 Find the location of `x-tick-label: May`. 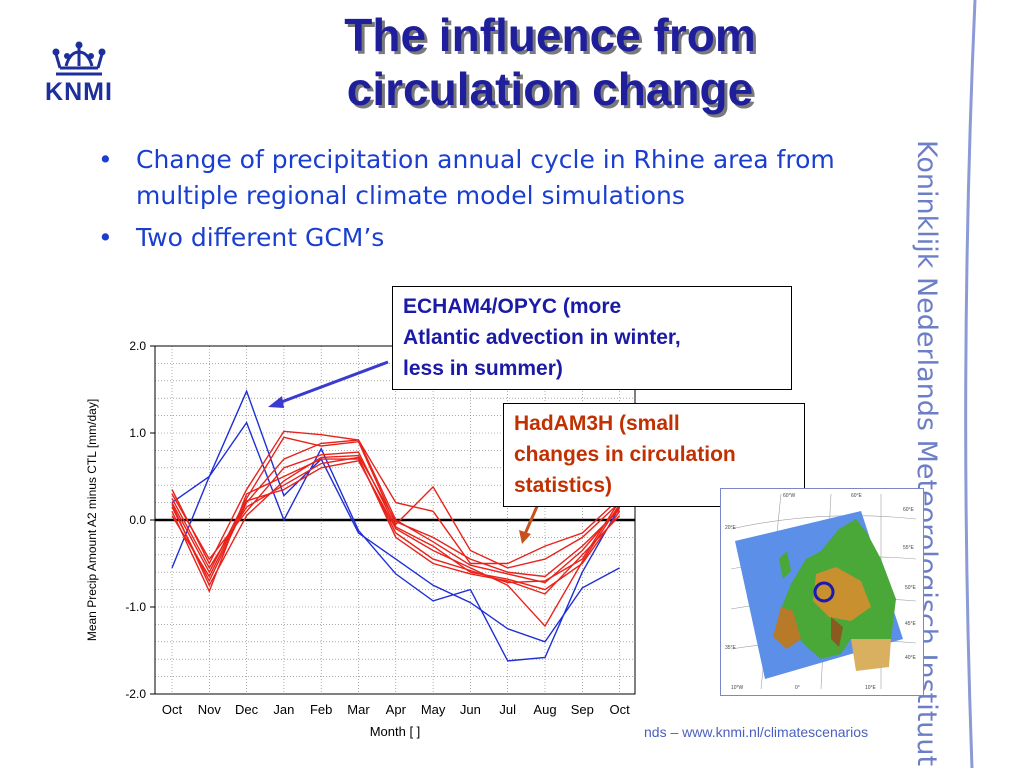

x-tick-label: May is located at coordinates (433, 709).